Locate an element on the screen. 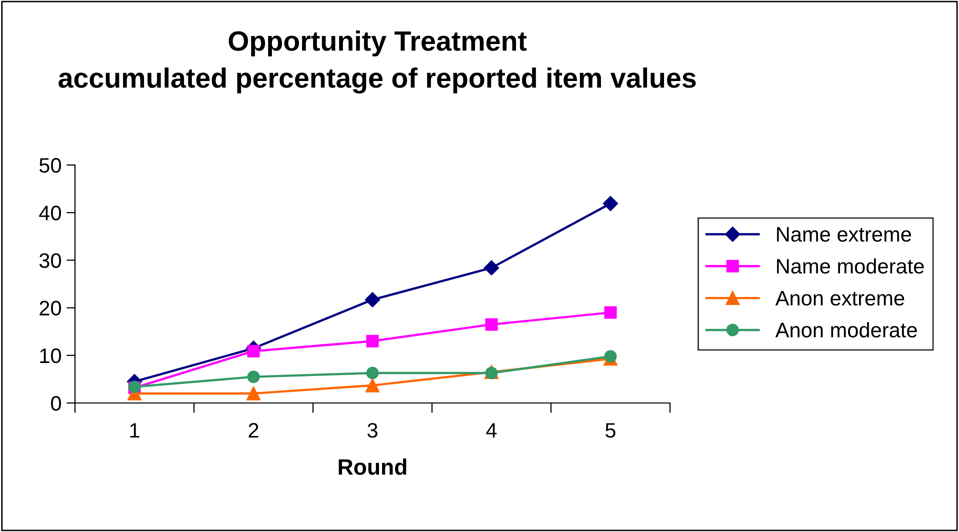  x-tick-label: 5 is located at coordinates (611, 430).